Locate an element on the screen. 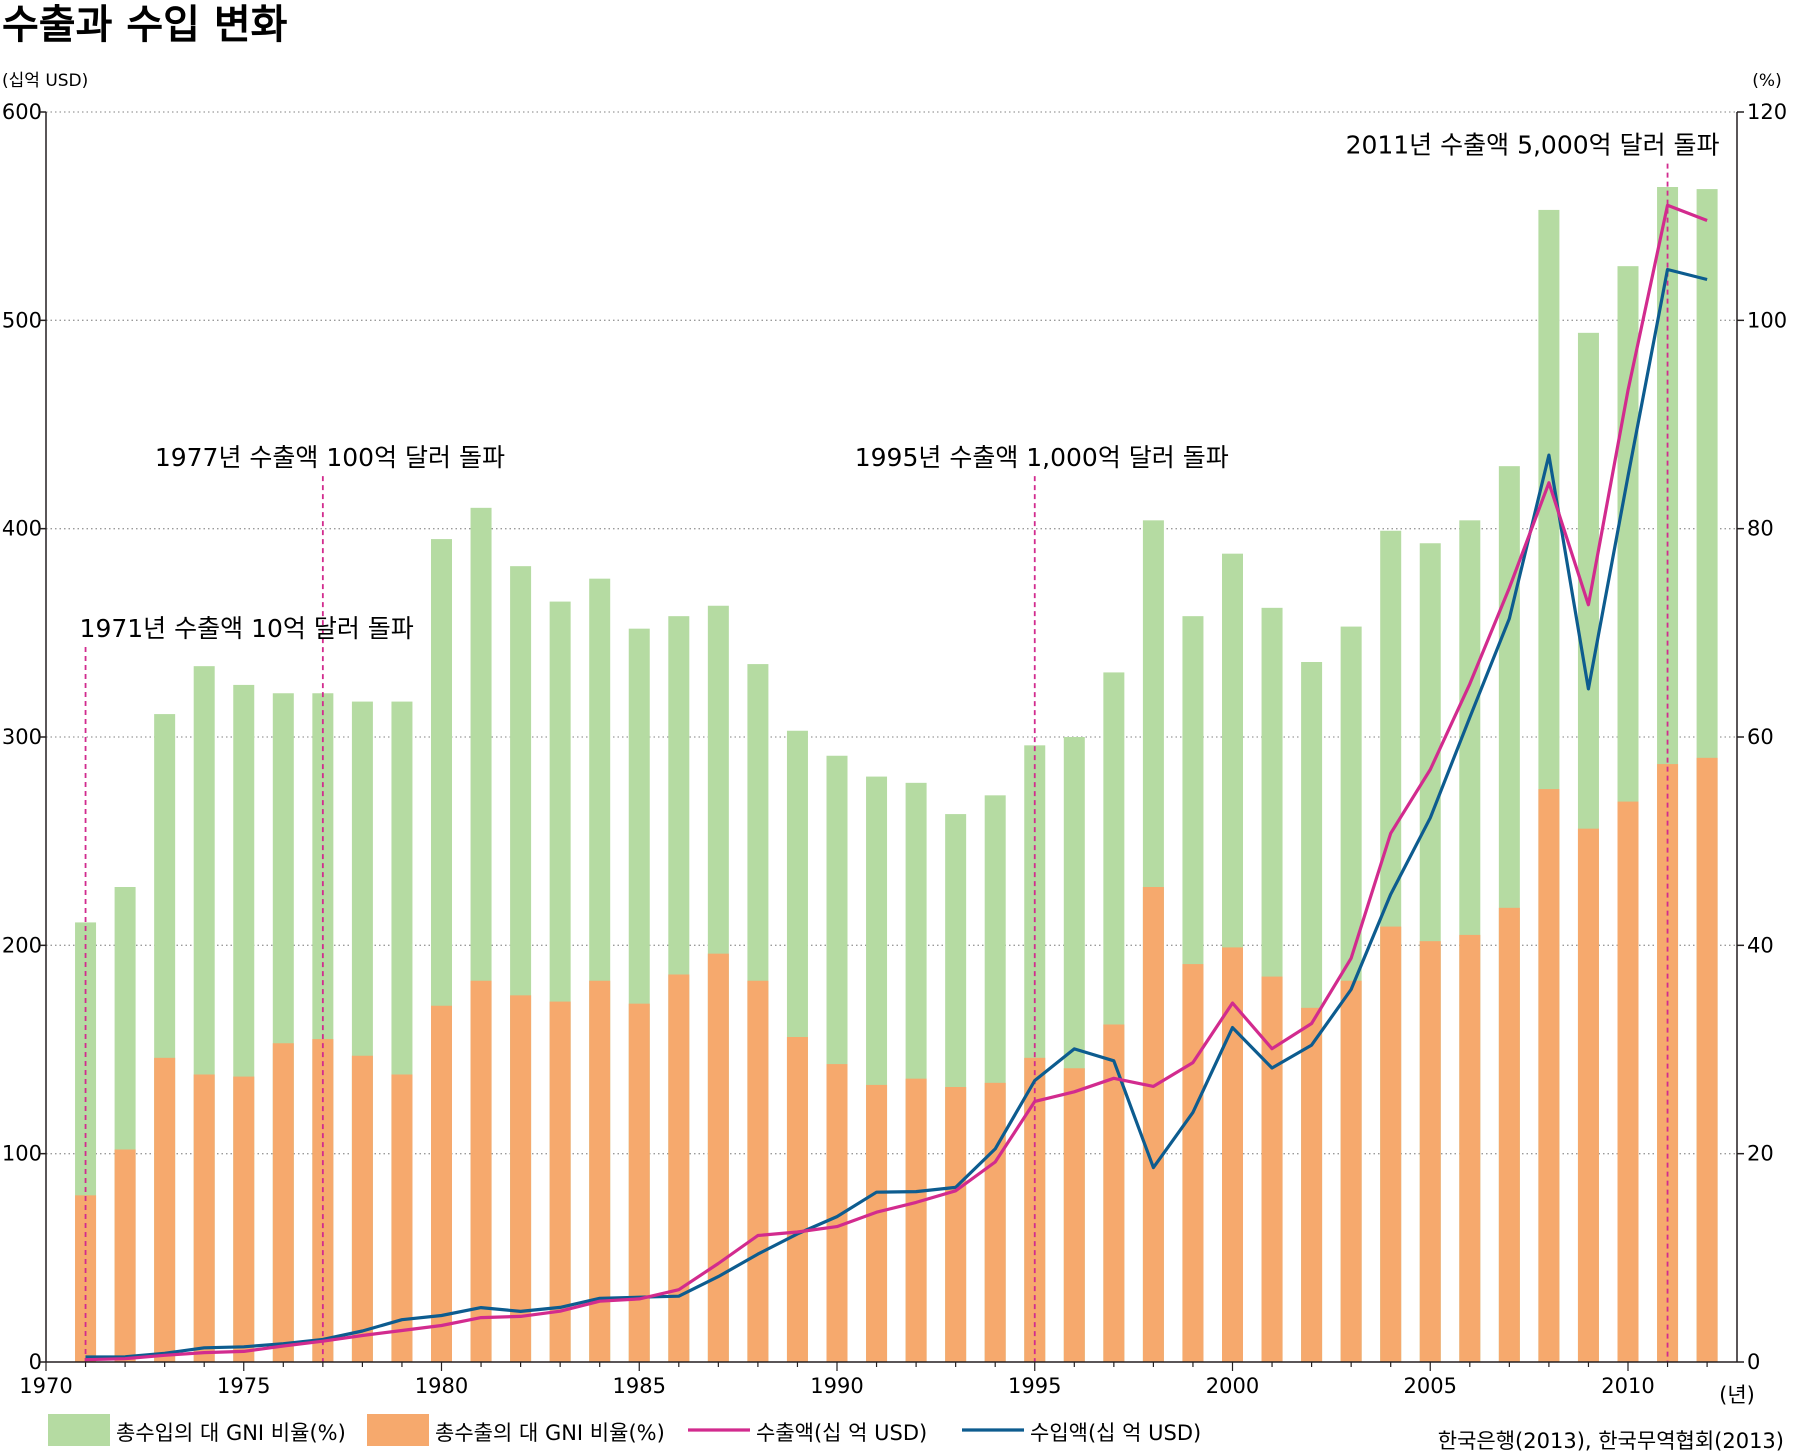 This screenshot has height=1455, width=1793. left-tick-label: 400 is located at coordinates (22, 529).